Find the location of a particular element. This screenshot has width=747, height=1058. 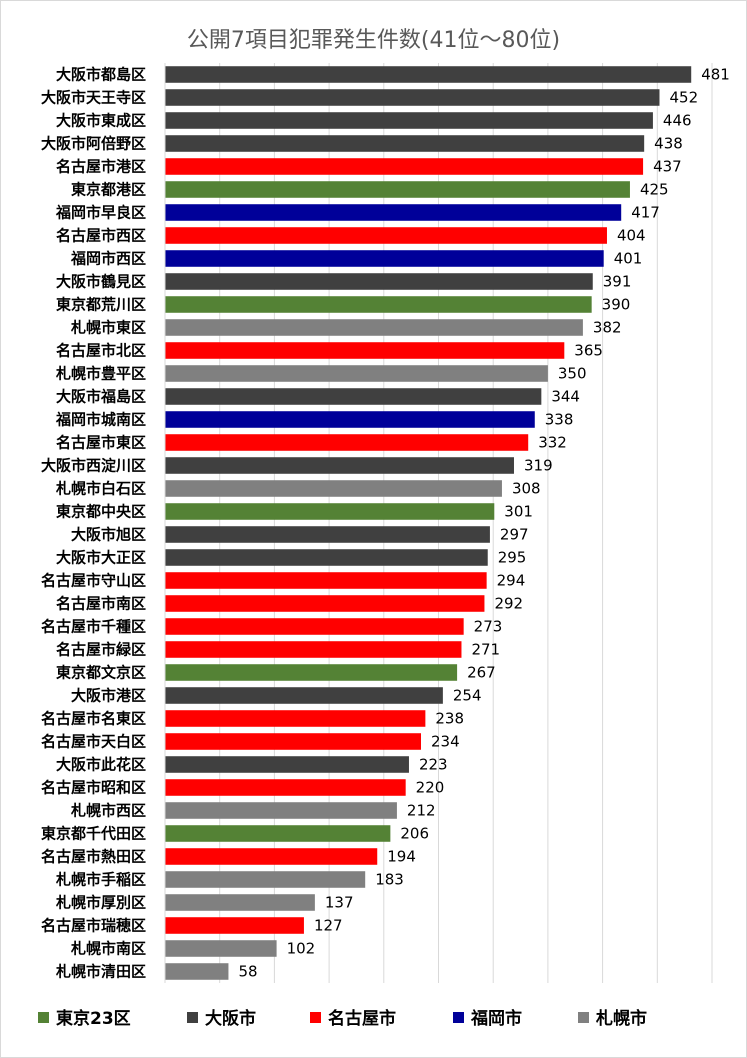

legend-label: 福岡市 is located at coordinates (496, 1018).